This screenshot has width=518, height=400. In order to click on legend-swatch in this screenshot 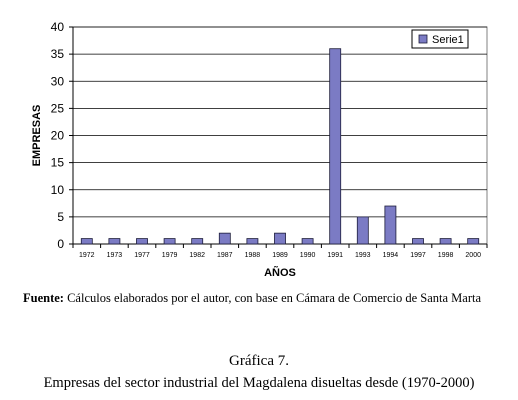, I will do `click(423, 39)`.